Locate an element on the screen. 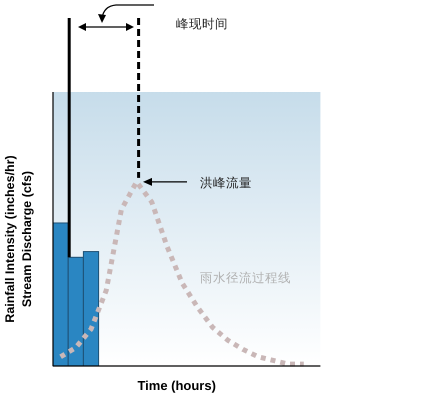 Image resolution: width=430 pixels, height=405 pixels. x-axis-title: Time (hours) is located at coordinates (176, 385).